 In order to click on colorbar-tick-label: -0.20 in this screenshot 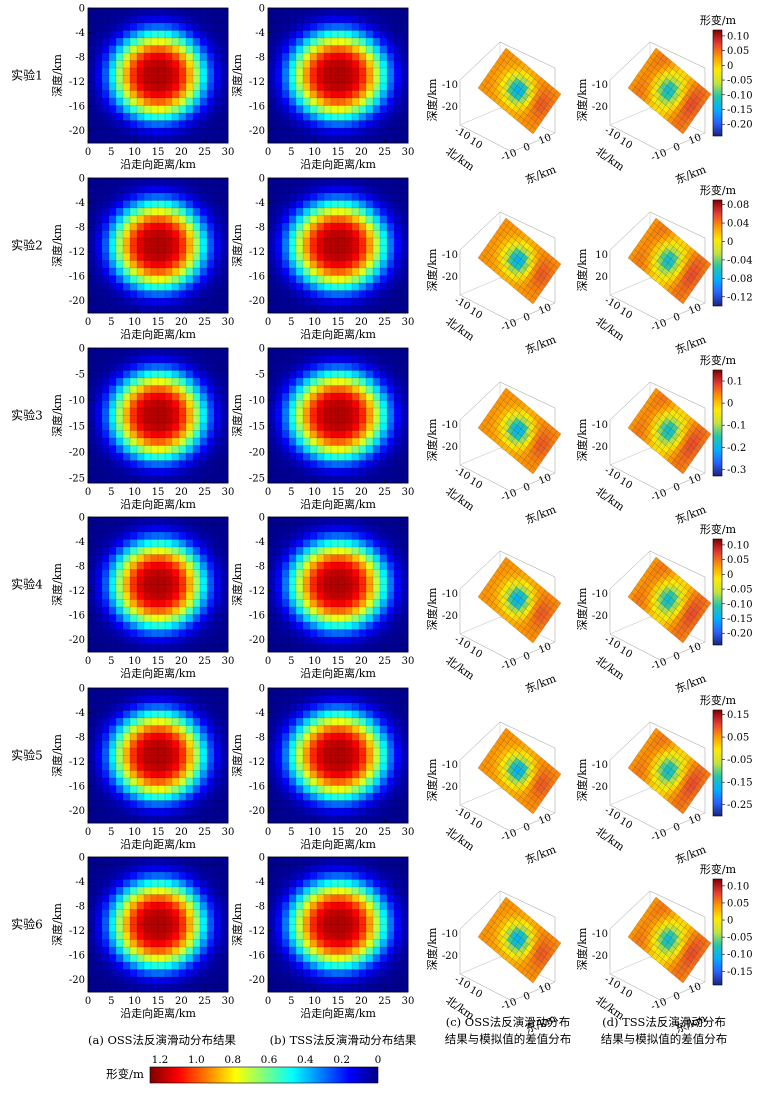, I will do `click(740, 125)`.